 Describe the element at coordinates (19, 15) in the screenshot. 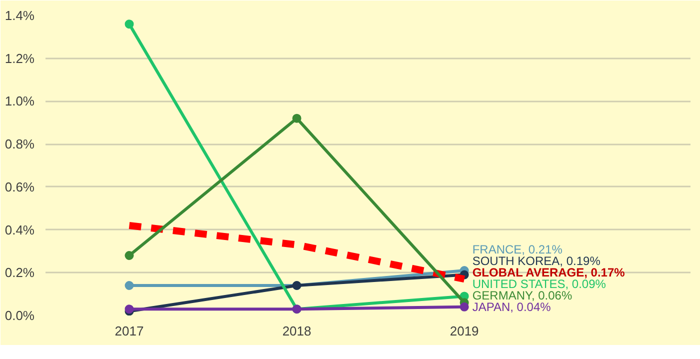

I see `y-tick-label: 1.4%` at that location.